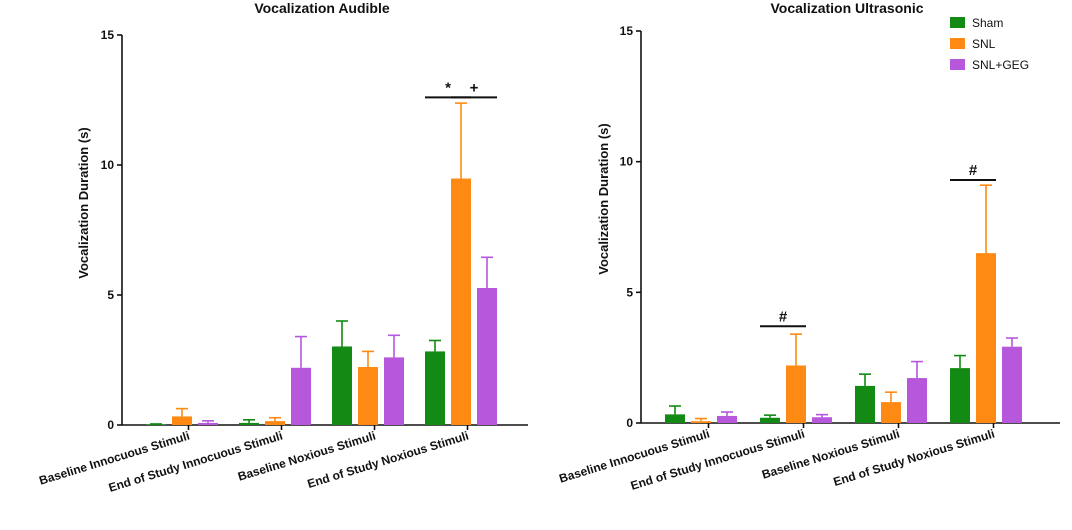 The width and height of the screenshot is (1072, 530). Describe the element at coordinates (984, 44) in the screenshot. I see `legend-label: SNL` at that location.